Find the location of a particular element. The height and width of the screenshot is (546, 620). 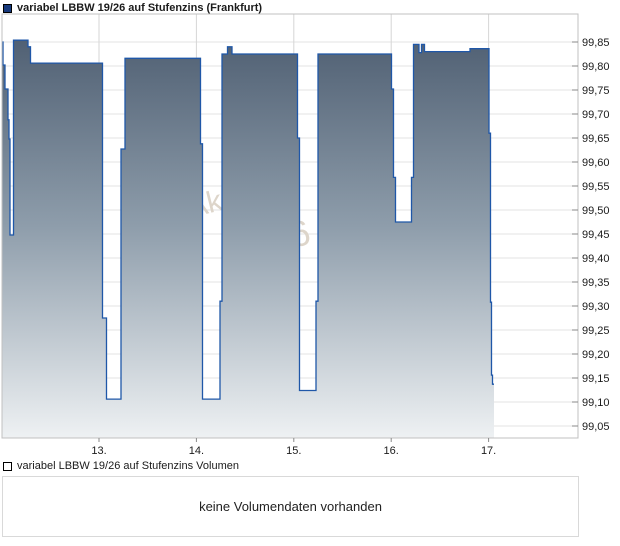

y-axis-tick-label: 99,05 is located at coordinates (596, 427).